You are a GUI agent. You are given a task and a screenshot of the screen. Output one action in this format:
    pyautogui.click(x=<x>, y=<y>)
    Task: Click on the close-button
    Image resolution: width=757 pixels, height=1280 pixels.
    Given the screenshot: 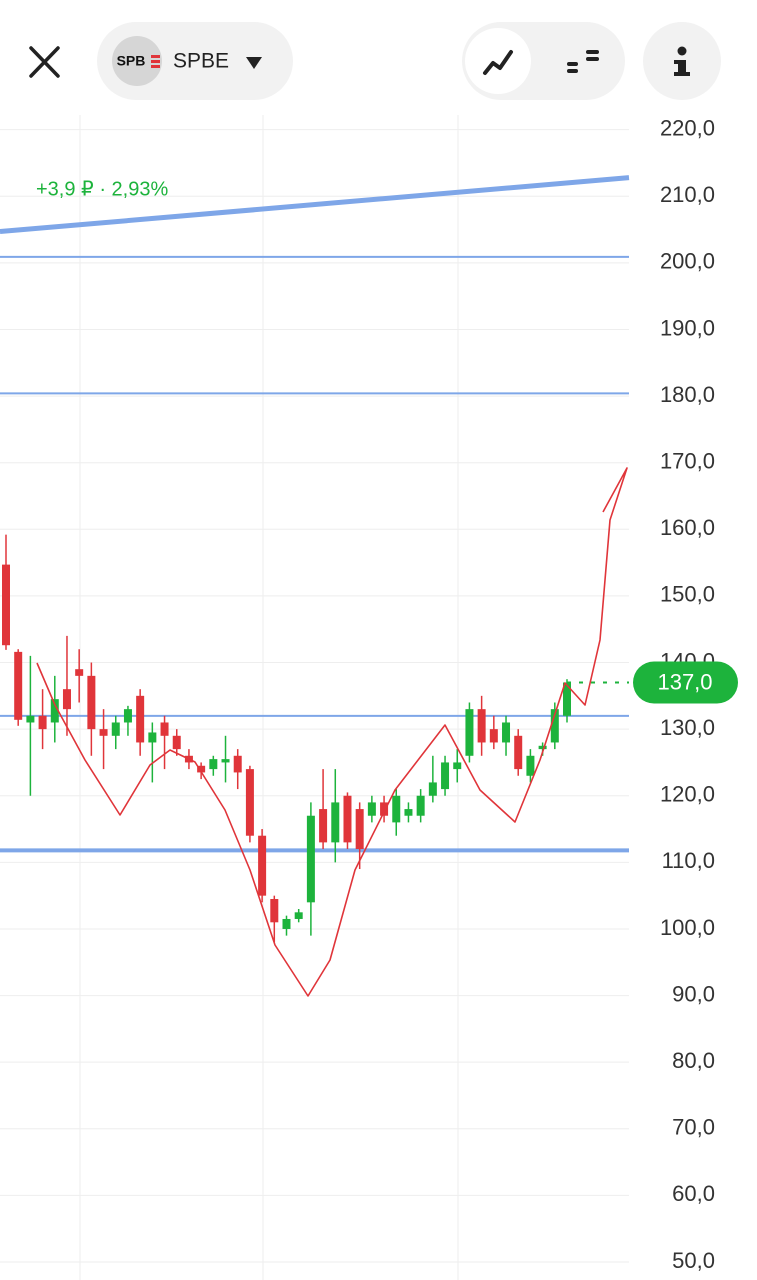 What is the action you would take?
    pyautogui.click(x=44, y=62)
    